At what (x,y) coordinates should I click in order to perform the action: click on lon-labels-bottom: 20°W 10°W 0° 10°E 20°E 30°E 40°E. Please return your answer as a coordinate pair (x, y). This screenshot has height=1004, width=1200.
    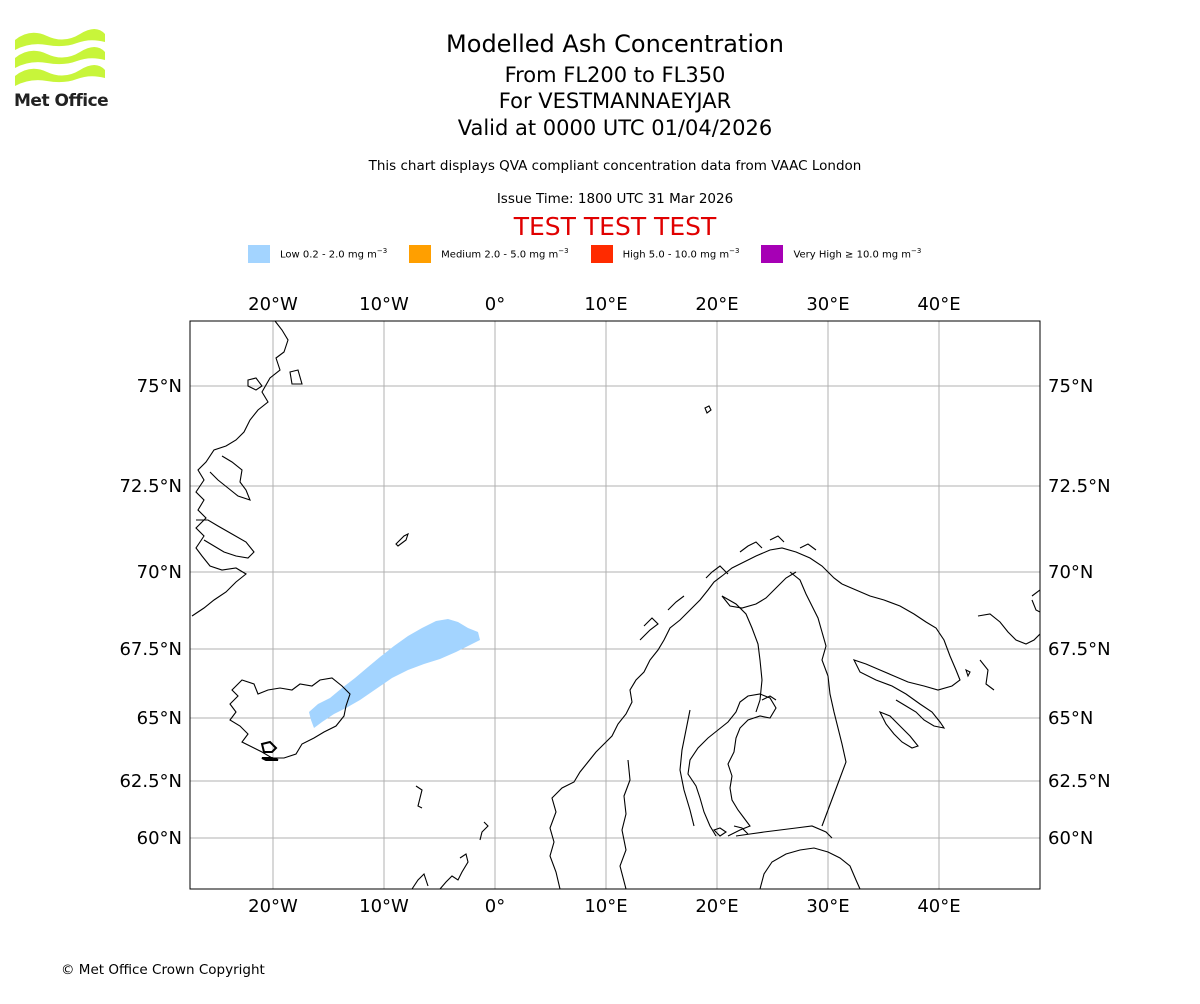
    Looking at the image, I should click on (604, 906).